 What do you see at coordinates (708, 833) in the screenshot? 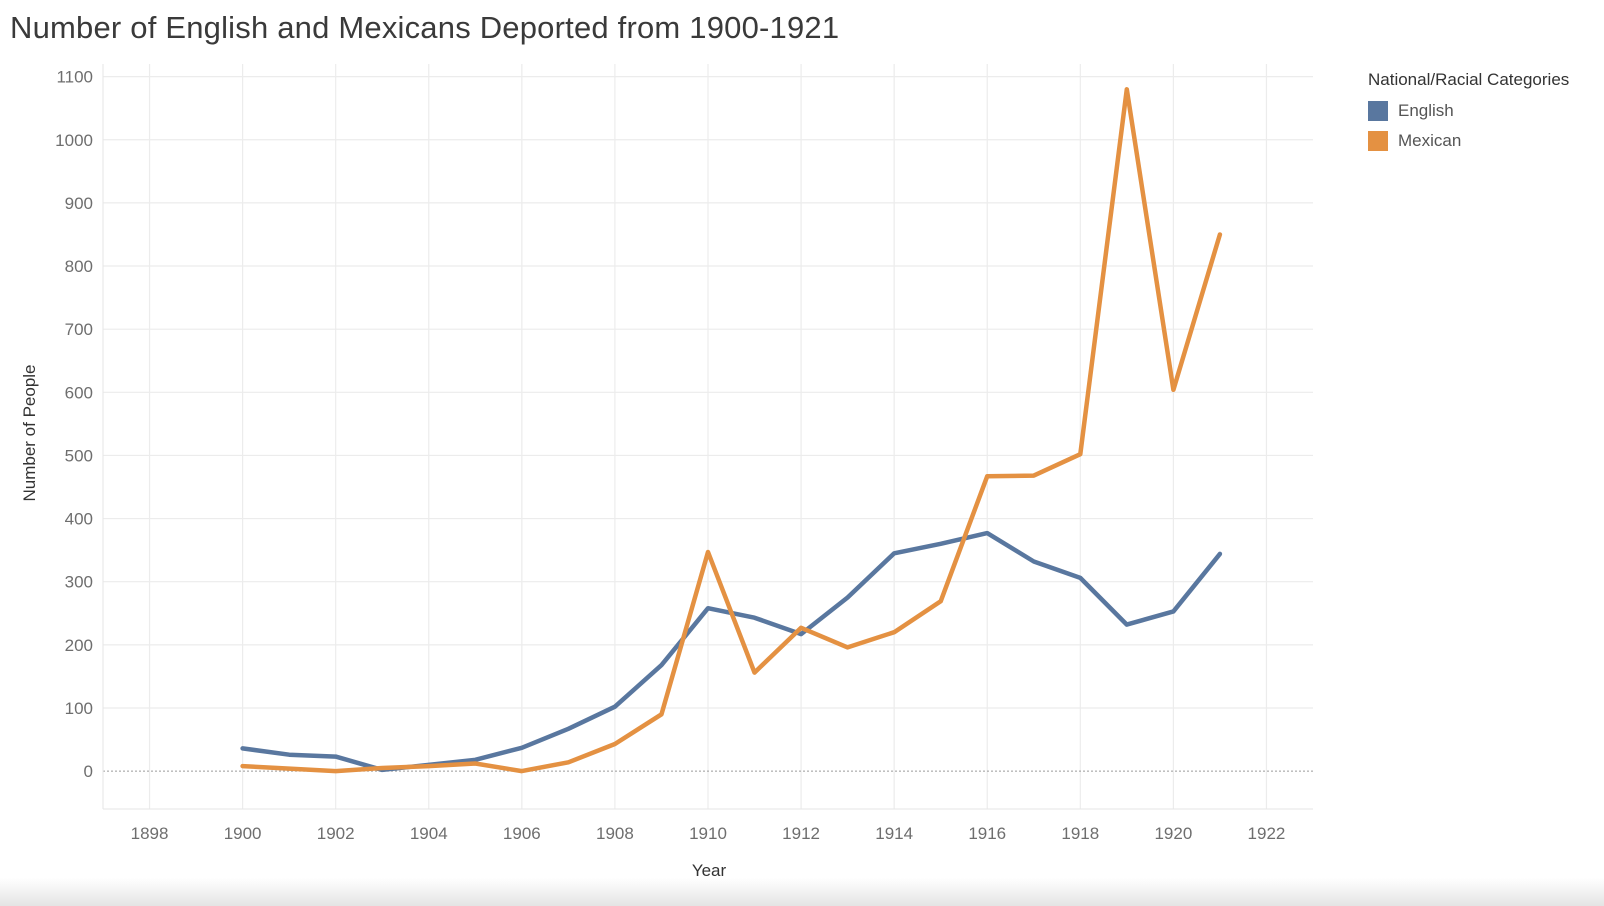
I see `x-tick-label: 1910` at bounding box center [708, 833].